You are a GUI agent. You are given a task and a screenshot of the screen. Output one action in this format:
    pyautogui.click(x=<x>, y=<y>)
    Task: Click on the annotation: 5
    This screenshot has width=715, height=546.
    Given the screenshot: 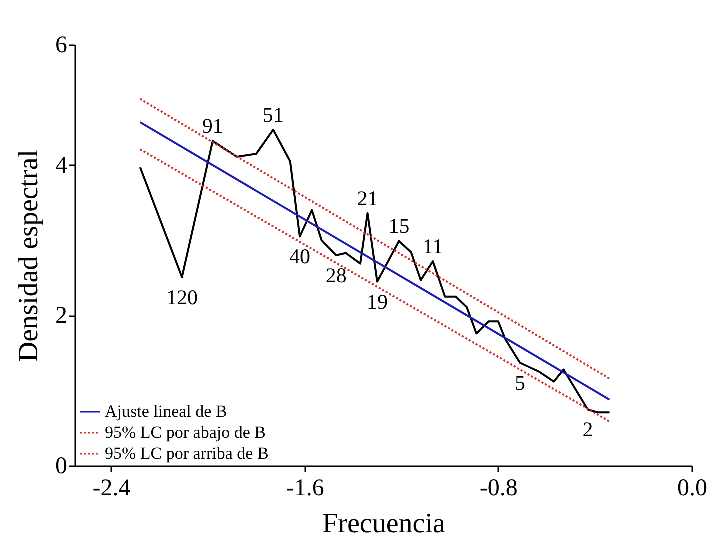 What is the action you would take?
    pyautogui.click(x=520, y=383)
    